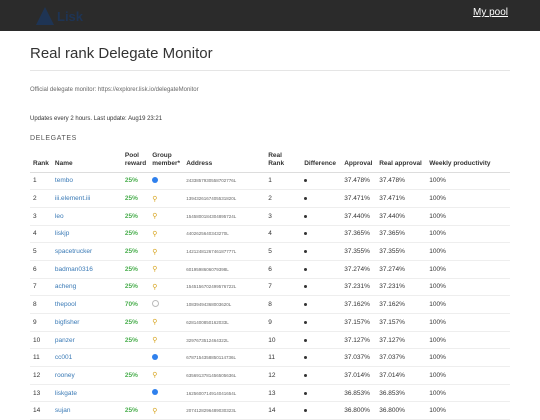 This screenshot has height=420, width=540. I want to click on real-rank-cell: 8, so click(283, 304).